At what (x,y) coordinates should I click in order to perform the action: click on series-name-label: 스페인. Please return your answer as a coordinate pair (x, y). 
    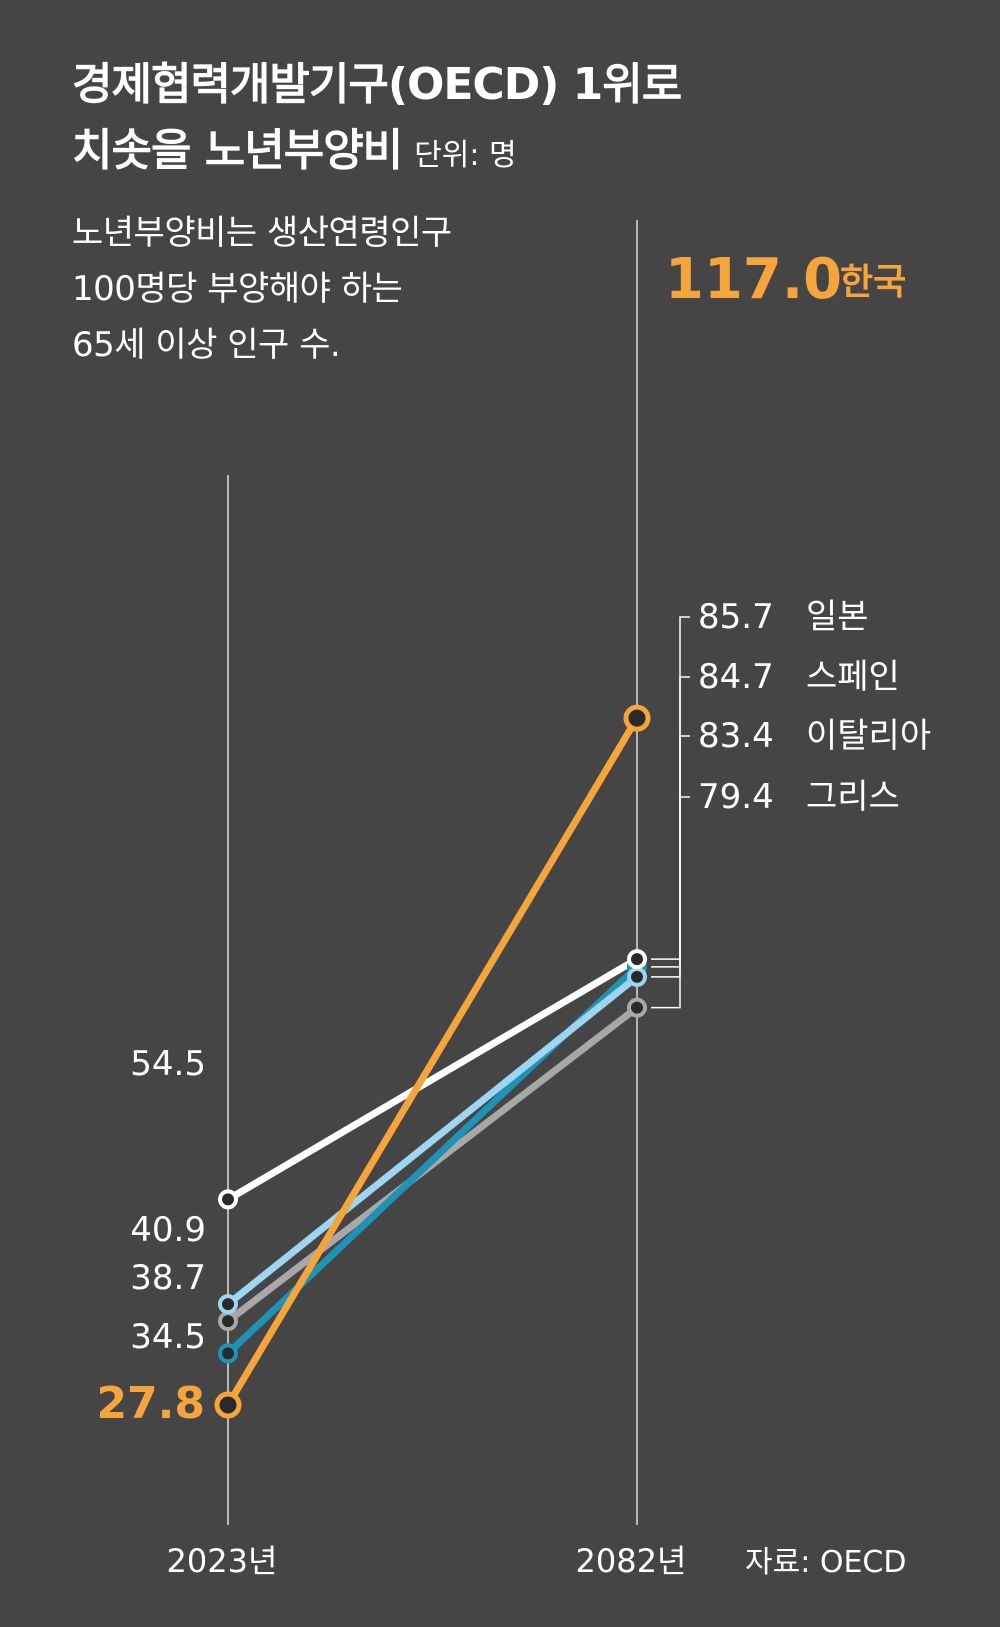
    Looking at the image, I should click on (853, 677).